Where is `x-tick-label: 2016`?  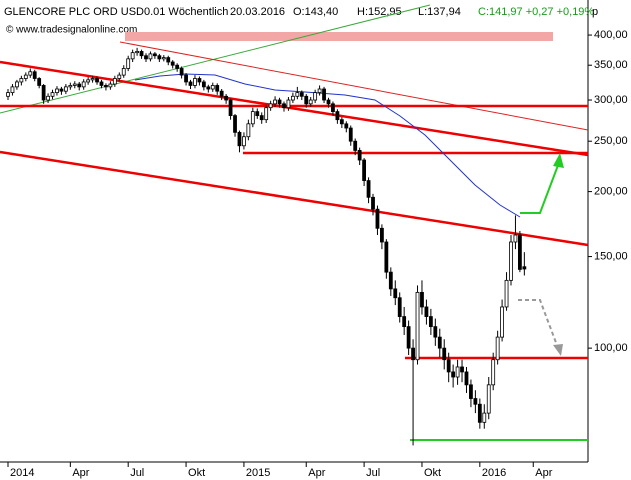
x-tick-label: 2016 is located at coordinates (494, 473).